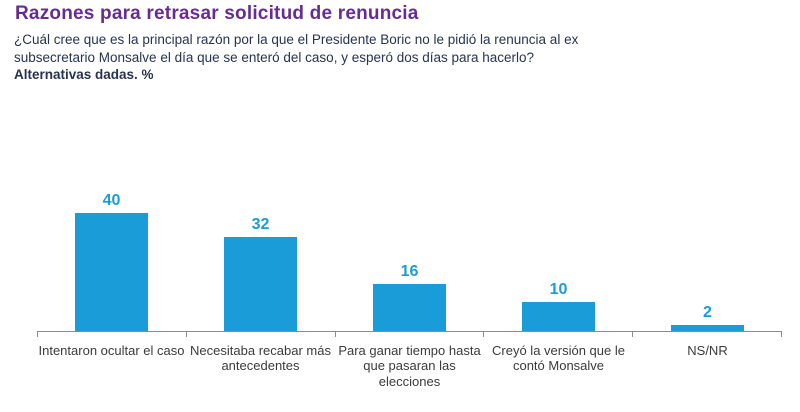 This screenshot has width=800, height=412. I want to click on category-label: Necesitaba recabar más antecedentes, so click(260, 358).